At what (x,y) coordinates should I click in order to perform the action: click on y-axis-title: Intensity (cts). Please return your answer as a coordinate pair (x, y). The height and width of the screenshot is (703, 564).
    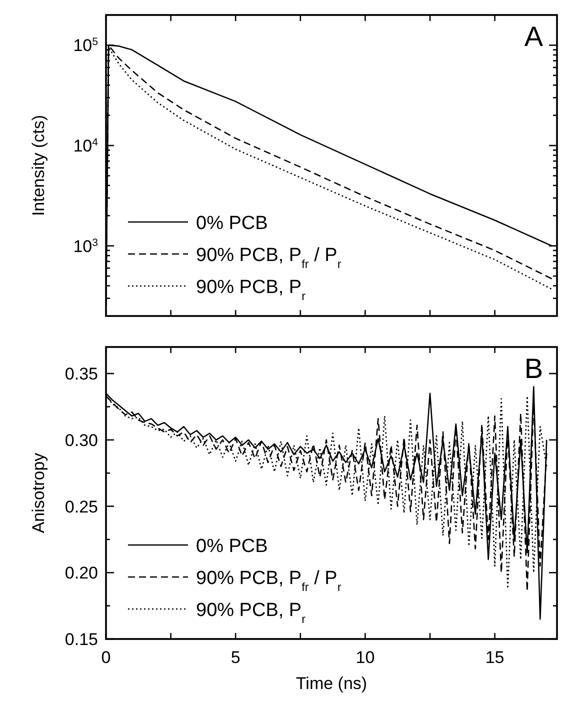
    Looking at the image, I should click on (38, 165).